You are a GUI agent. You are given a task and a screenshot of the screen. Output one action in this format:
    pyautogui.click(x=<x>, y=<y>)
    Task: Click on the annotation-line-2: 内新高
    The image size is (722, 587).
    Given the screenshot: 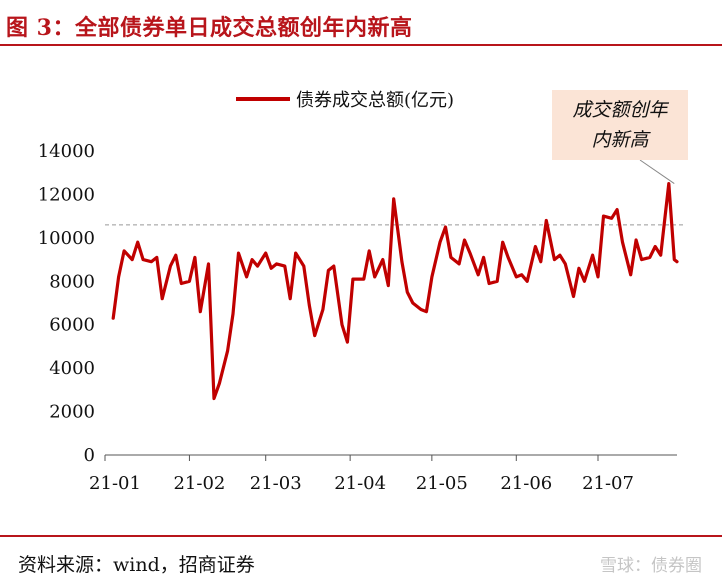 What is the action you would take?
    pyautogui.click(x=620, y=140)
    